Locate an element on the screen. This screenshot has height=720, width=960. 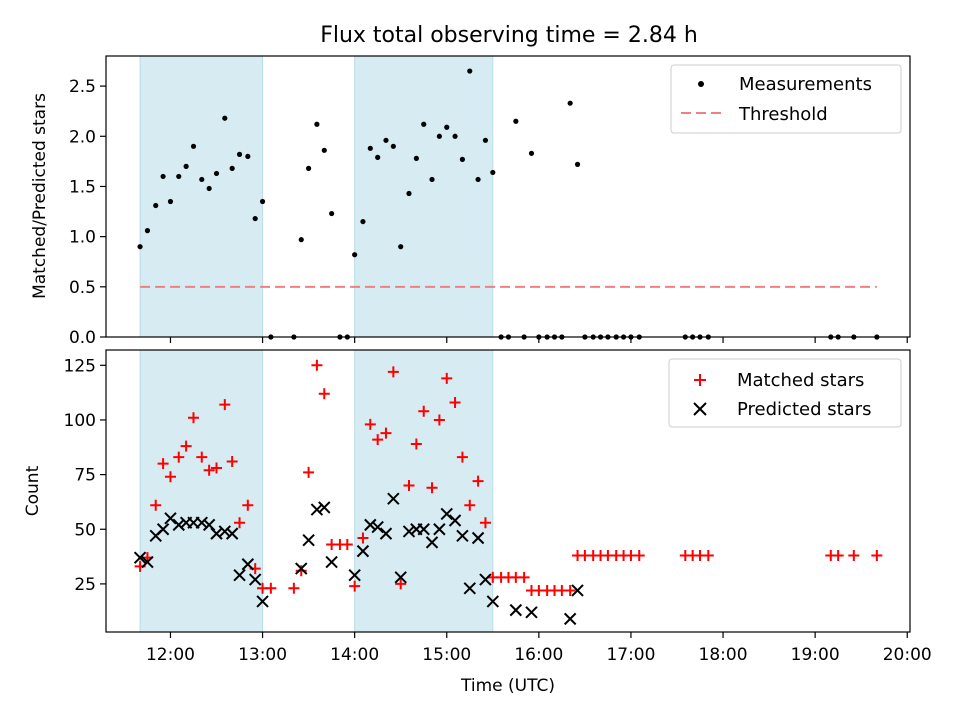
top-y-axis-label: Matched/Predicted stars is located at coordinates (40, 196).